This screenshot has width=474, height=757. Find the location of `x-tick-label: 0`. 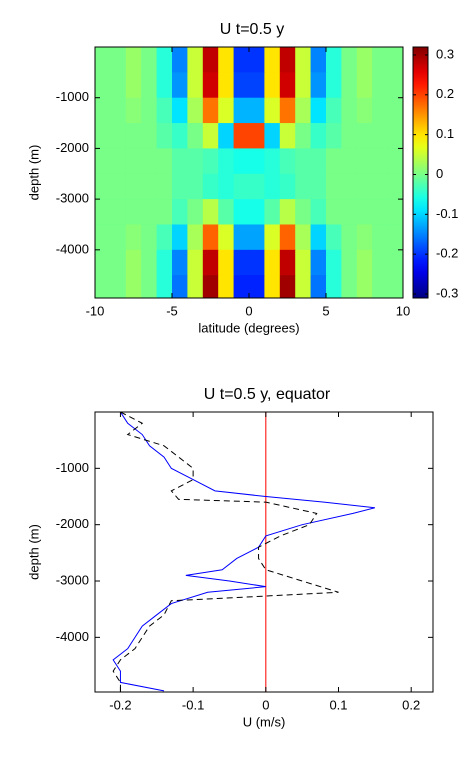

x-tick-label: 0 is located at coordinates (248, 310).